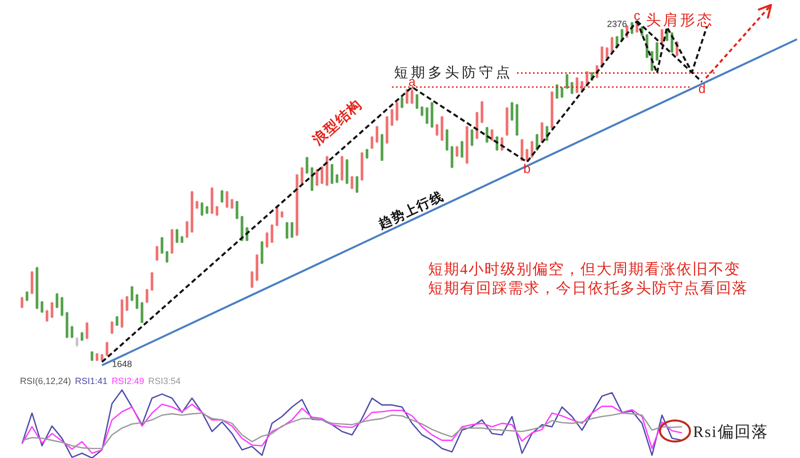  I want to click on annotation: Rsi偏回落, so click(730, 432).